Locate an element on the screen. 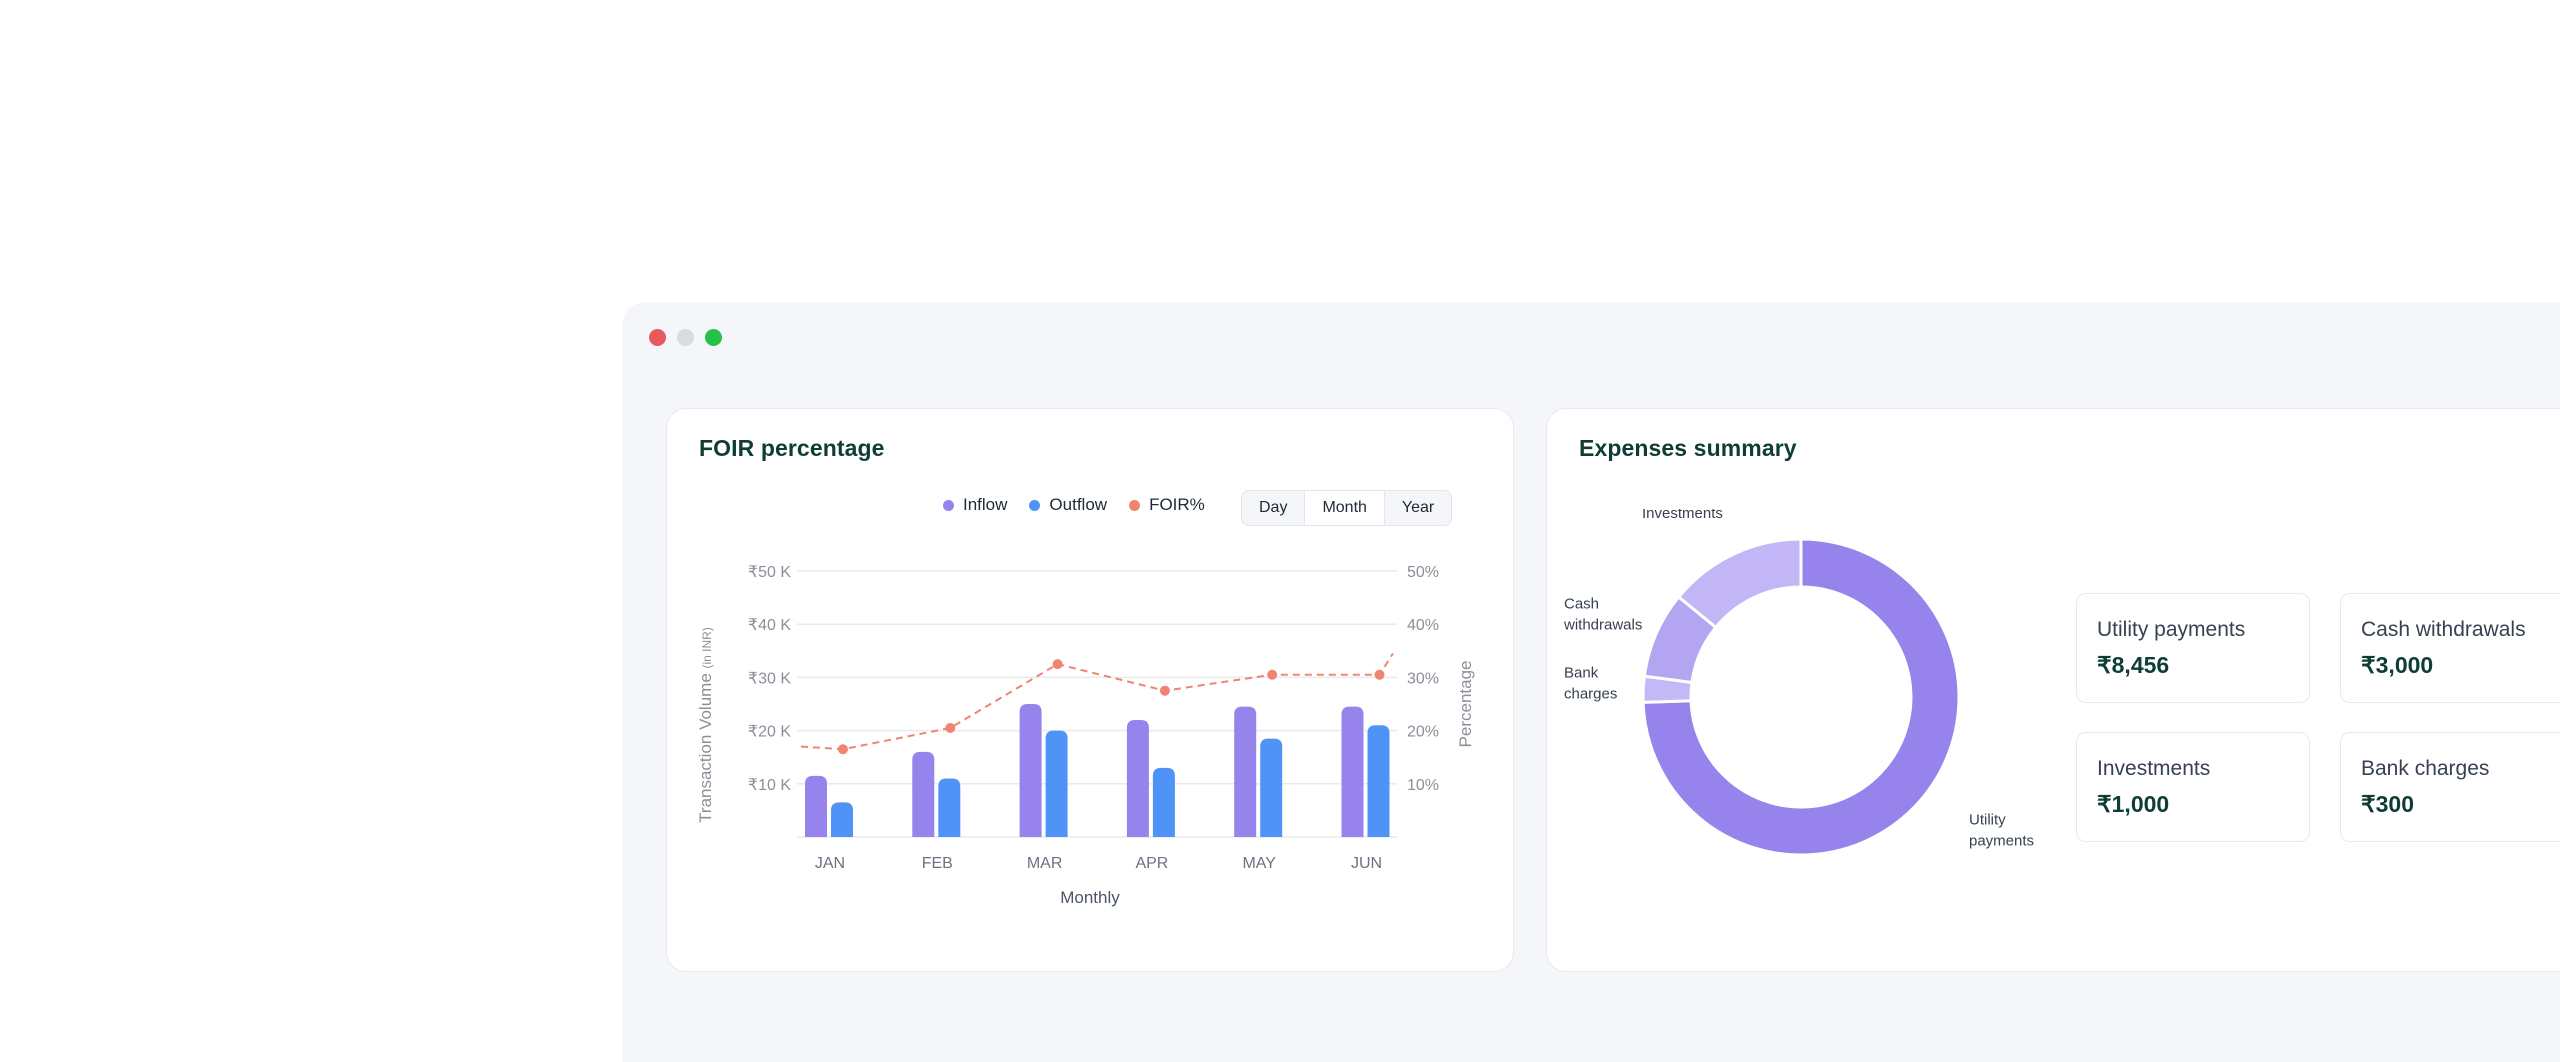  stat-value-investments: ₹1,000 is located at coordinates (2133, 804).